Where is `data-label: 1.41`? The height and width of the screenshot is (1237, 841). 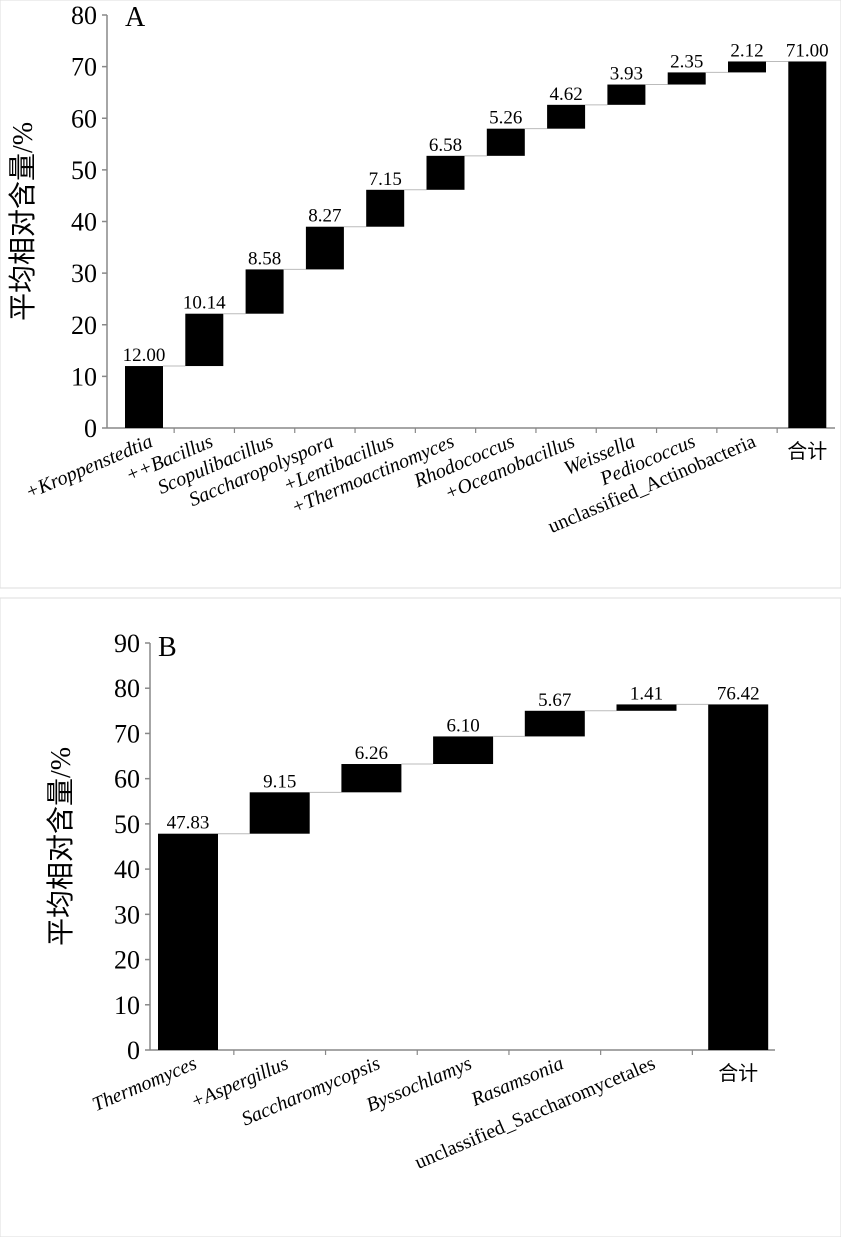 data-label: 1.41 is located at coordinates (646, 693).